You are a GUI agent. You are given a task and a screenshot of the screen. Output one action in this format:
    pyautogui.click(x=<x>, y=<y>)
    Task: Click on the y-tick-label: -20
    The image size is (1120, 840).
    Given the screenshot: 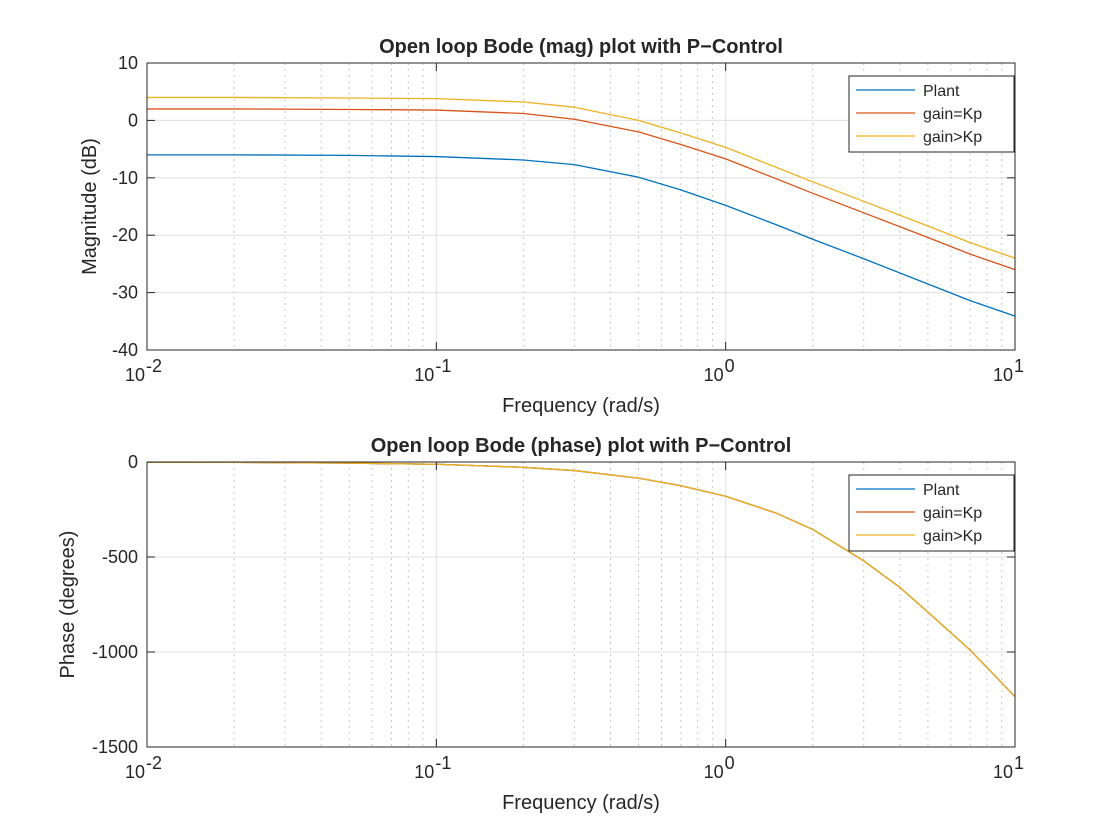 What is the action you would take?
    pyautogui.click(x=125, y=235)
    